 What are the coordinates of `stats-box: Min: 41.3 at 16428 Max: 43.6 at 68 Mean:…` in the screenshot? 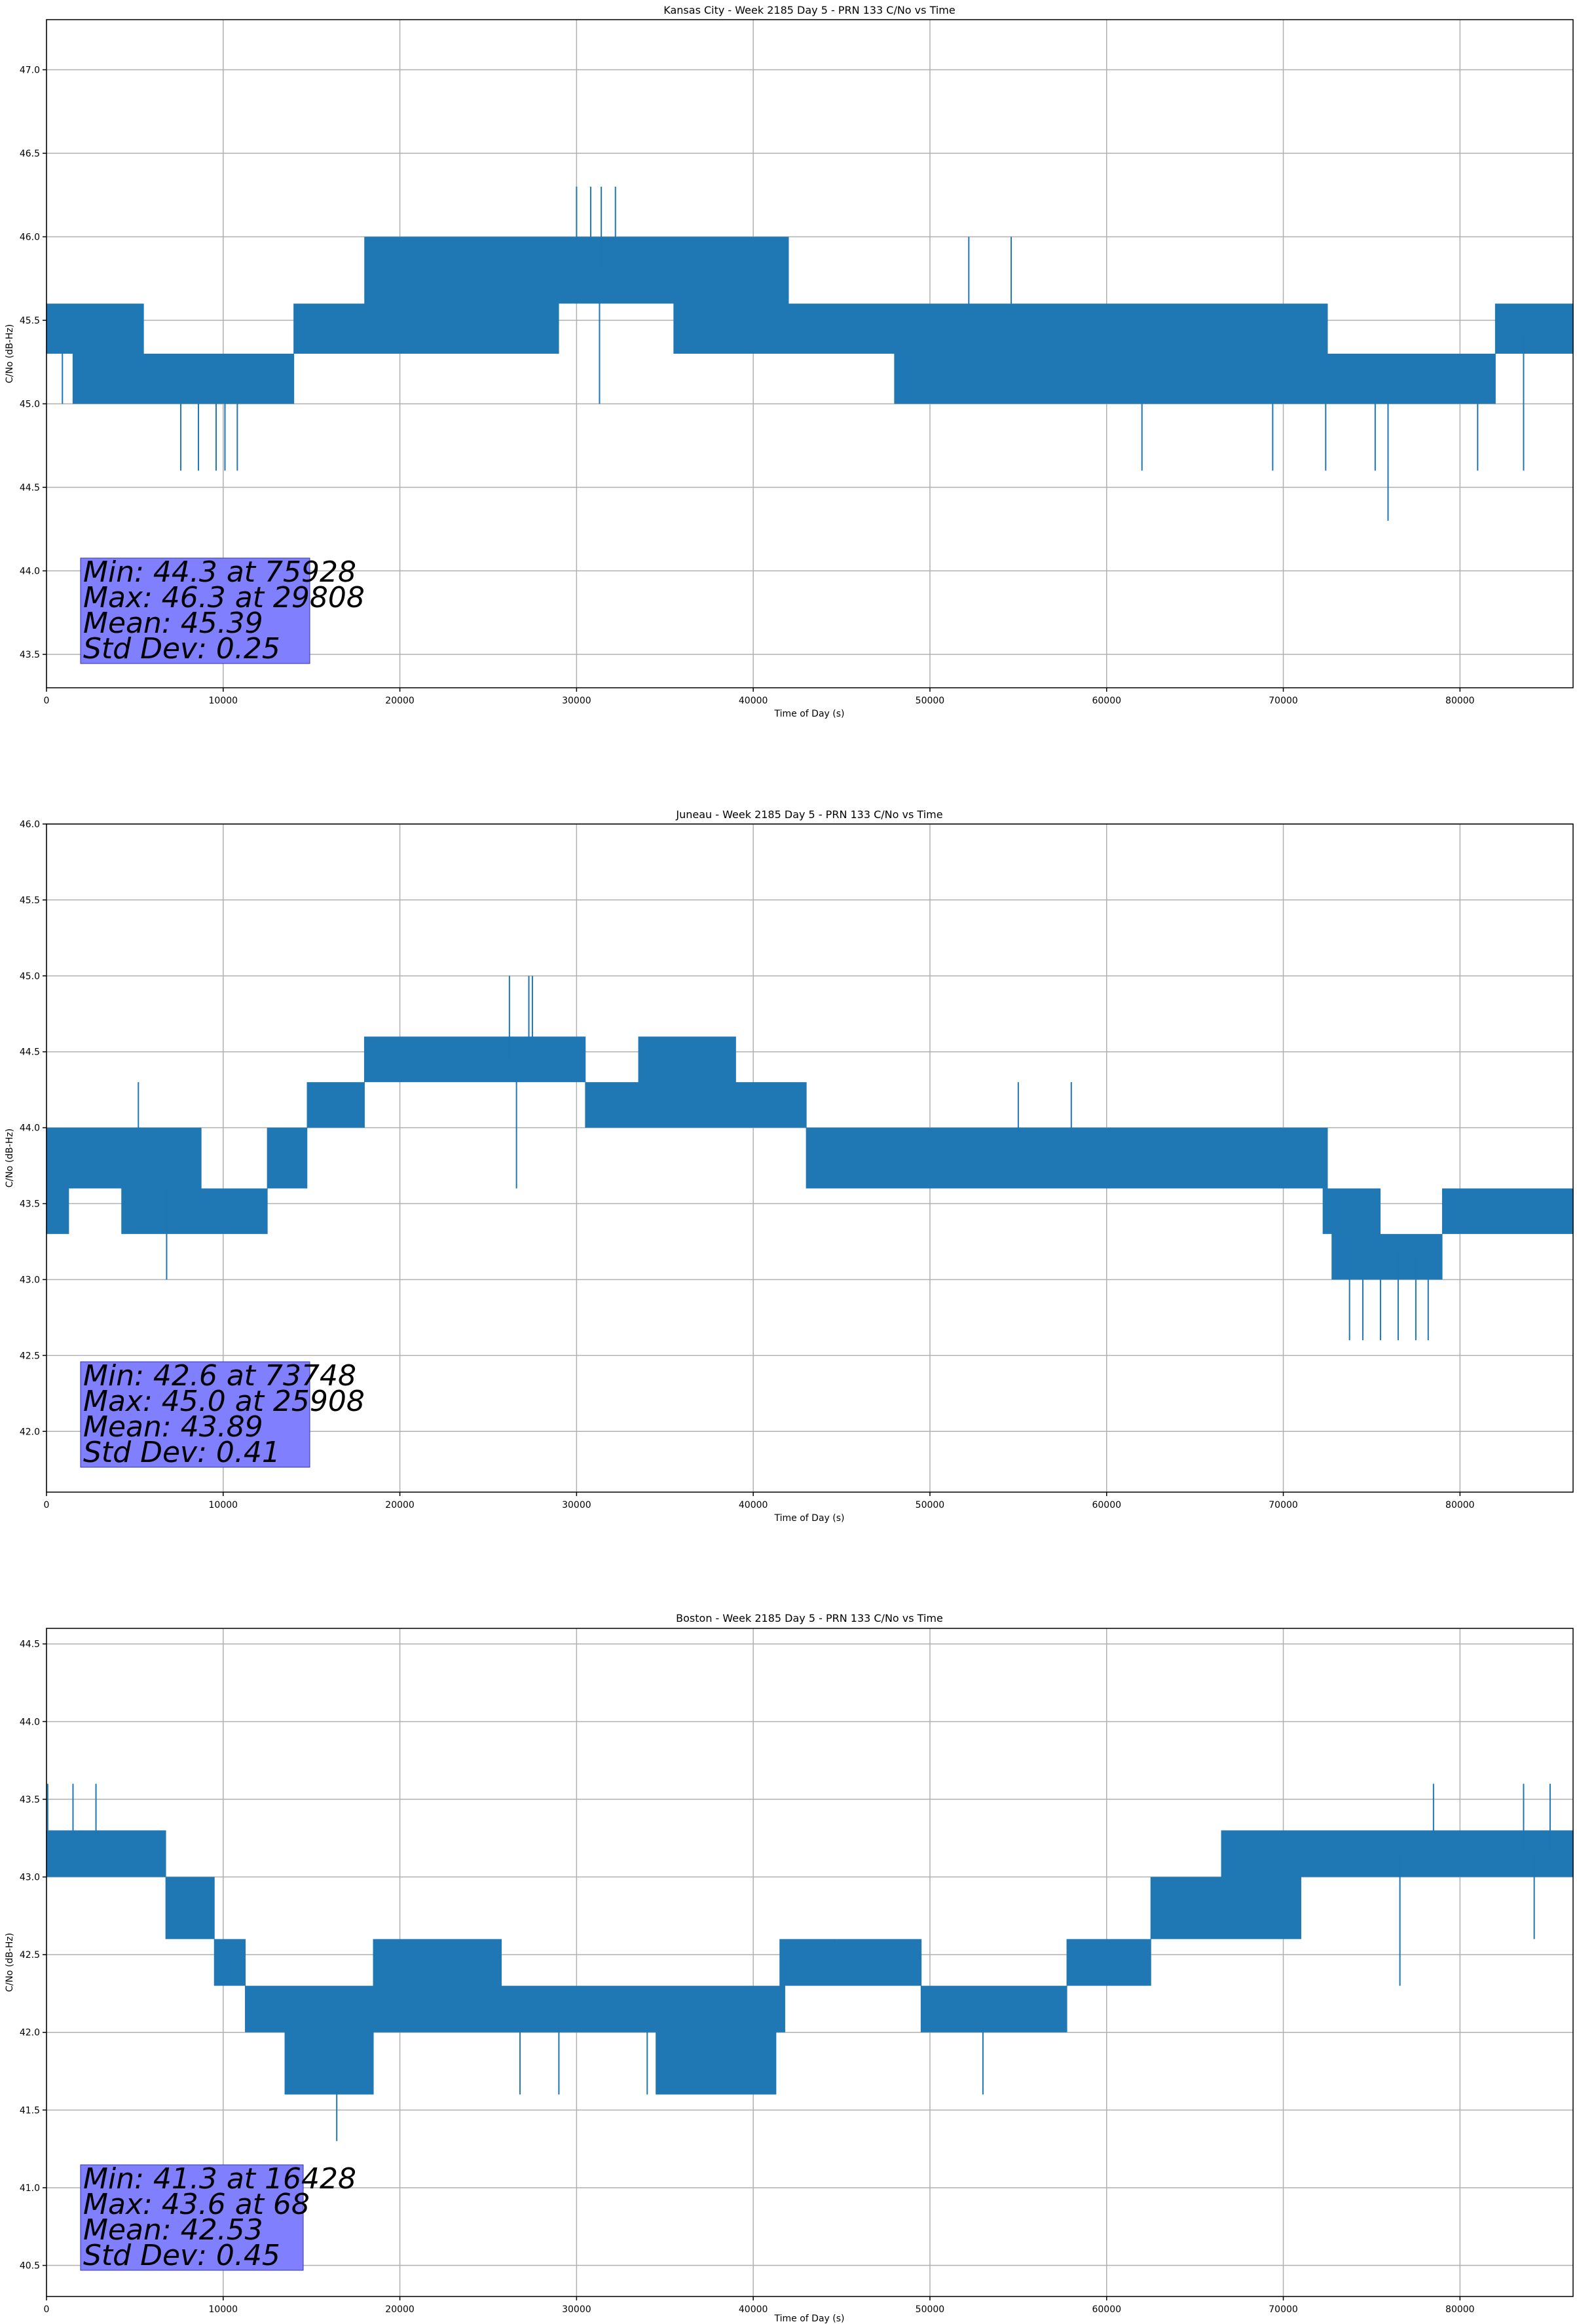 It's located at (218, 2217).